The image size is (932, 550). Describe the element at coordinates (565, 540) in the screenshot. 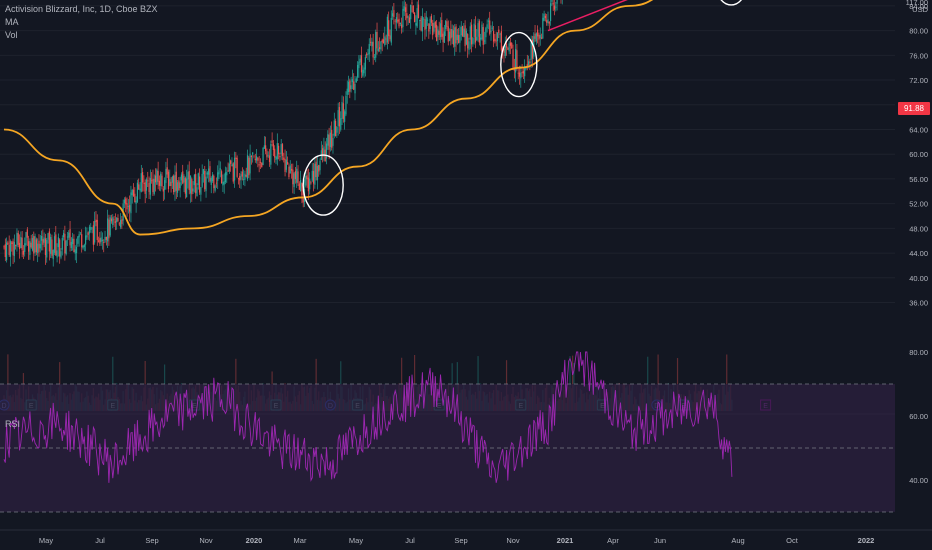

I see `time-tick-label: 2021` at that location.